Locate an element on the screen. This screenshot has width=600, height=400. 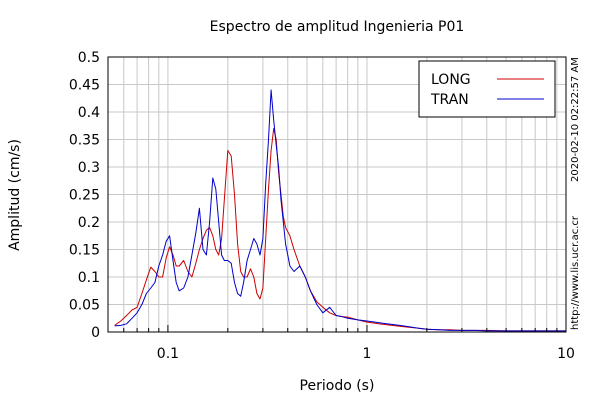
y-tick-label: 0.05 is located at coordinates (84, 306).